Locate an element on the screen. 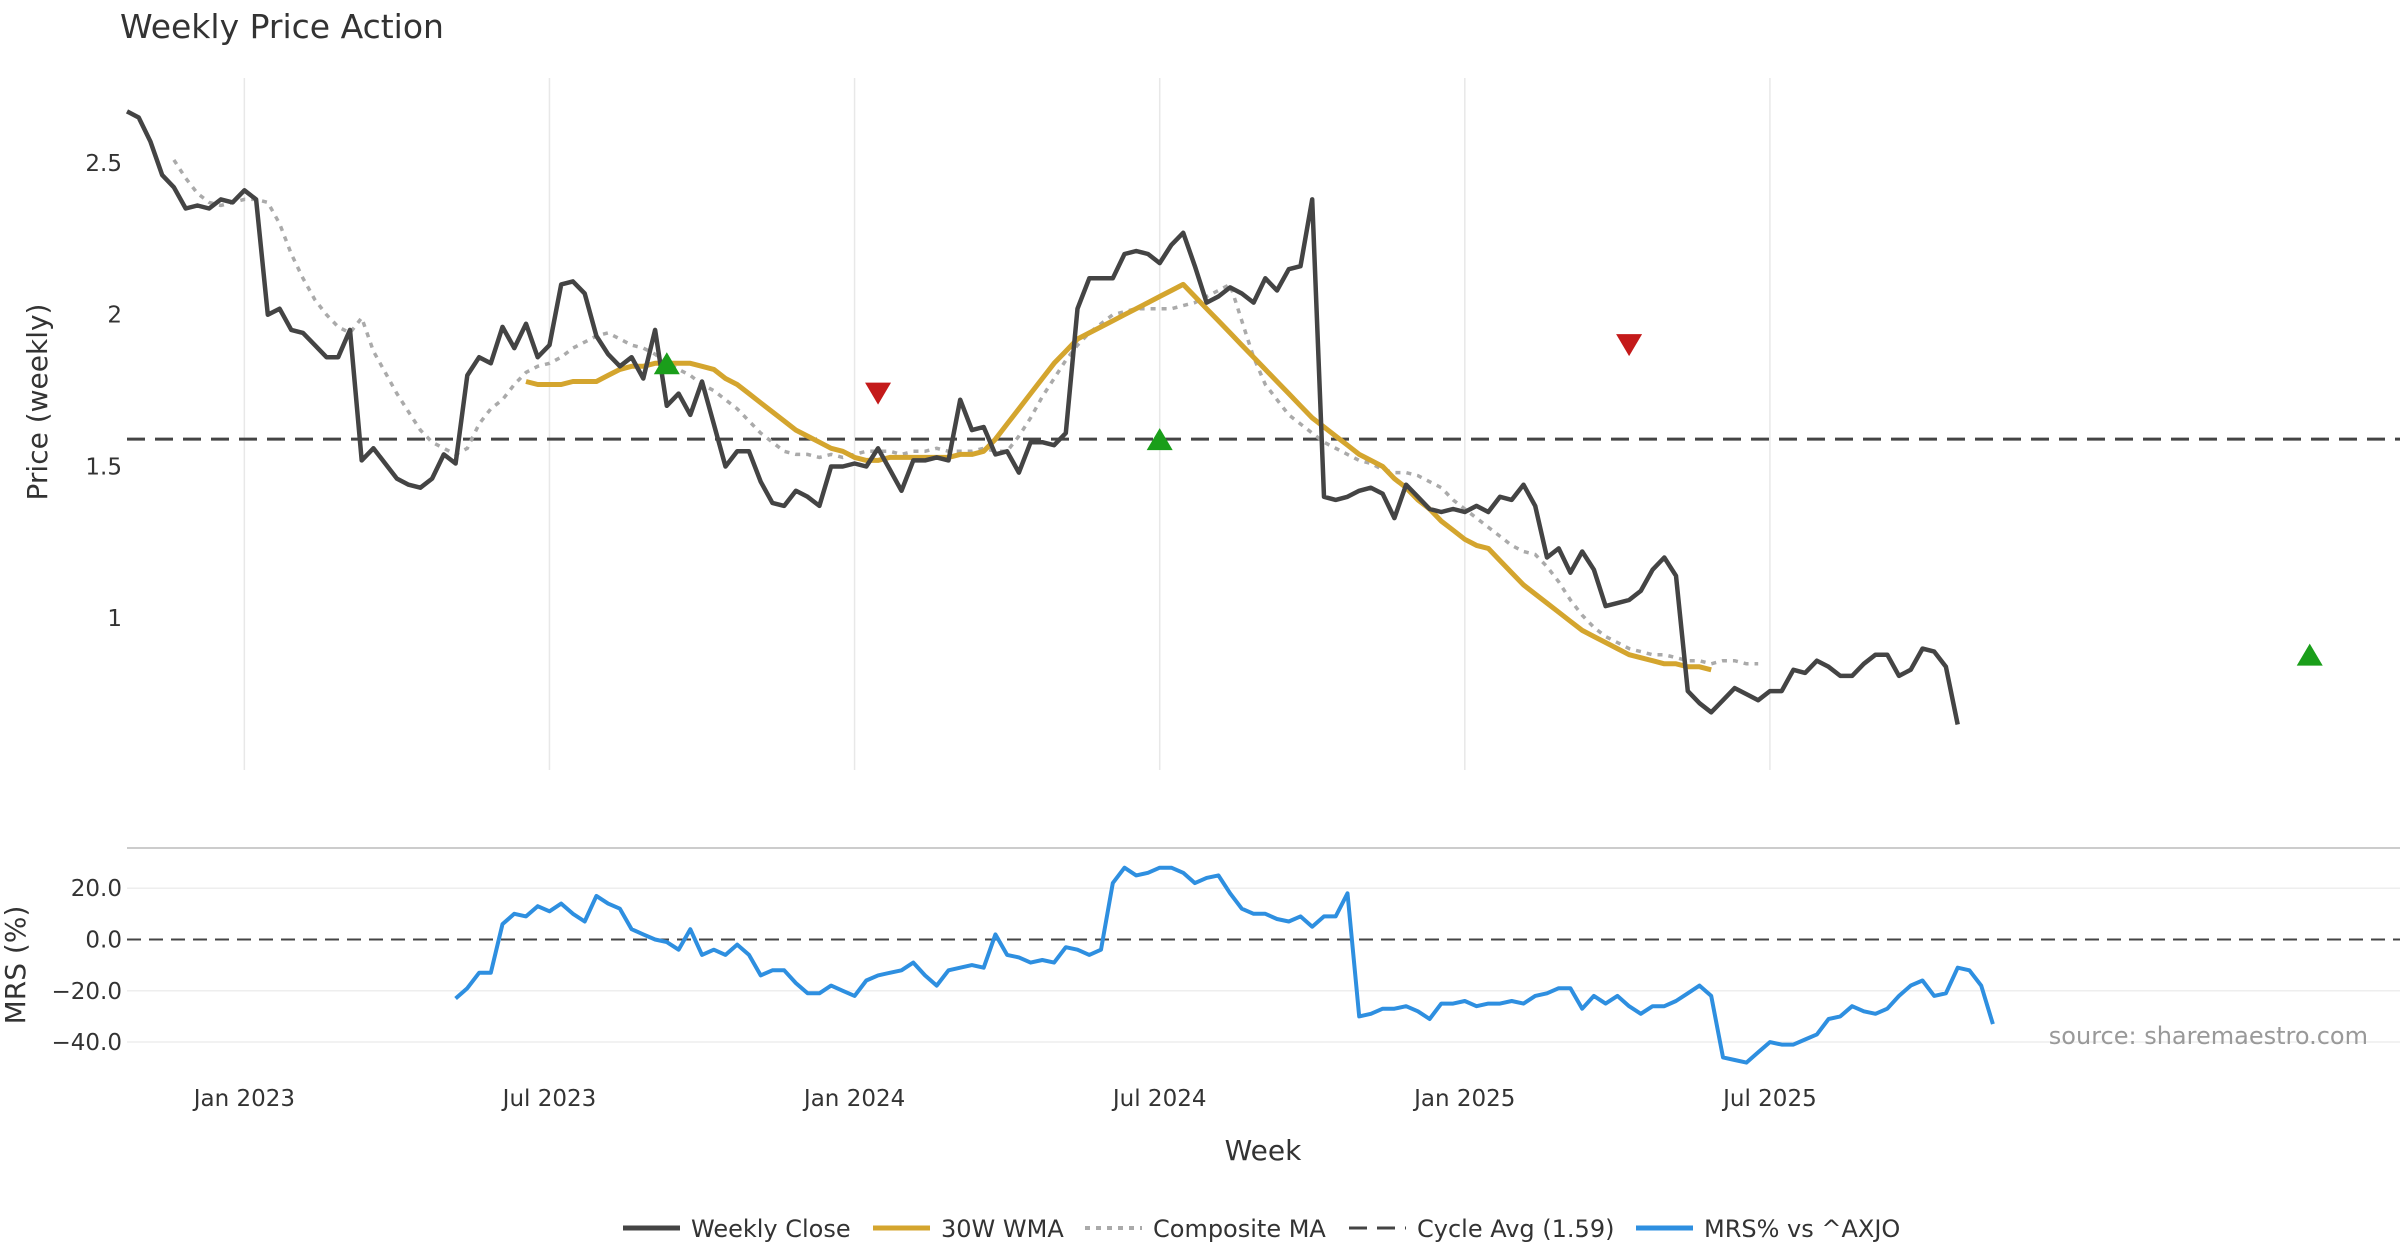 This screenshot has width=2400, height=1260. x-axis-title: Week is located at coordinates (1263, 1150).